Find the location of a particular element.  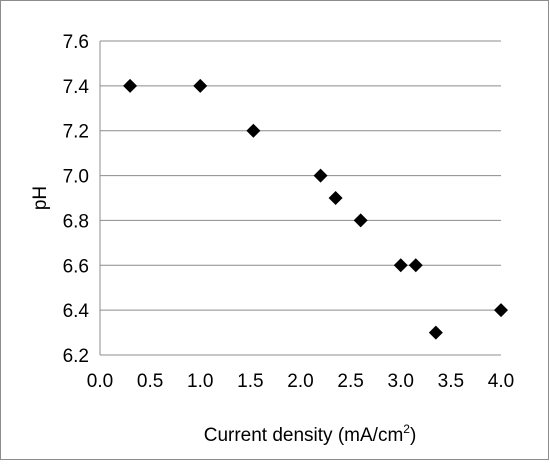

y-tick-label: 6.2 is located at coordinates (76, 356).